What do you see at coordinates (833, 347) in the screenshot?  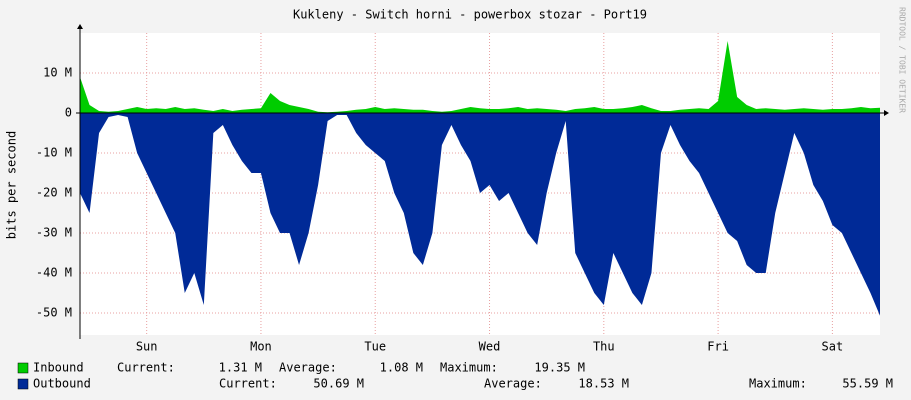 I see `x-tick-label: Sat` at bounding box center [833, 347].